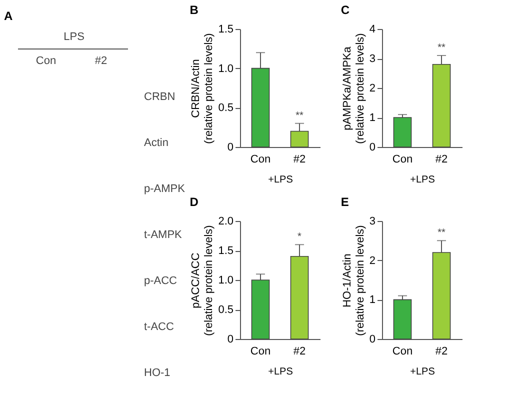  What do you see at coordinates (344, 202) in the screenshot?
I see `chart-title: E` at bounding box center [344, 202].